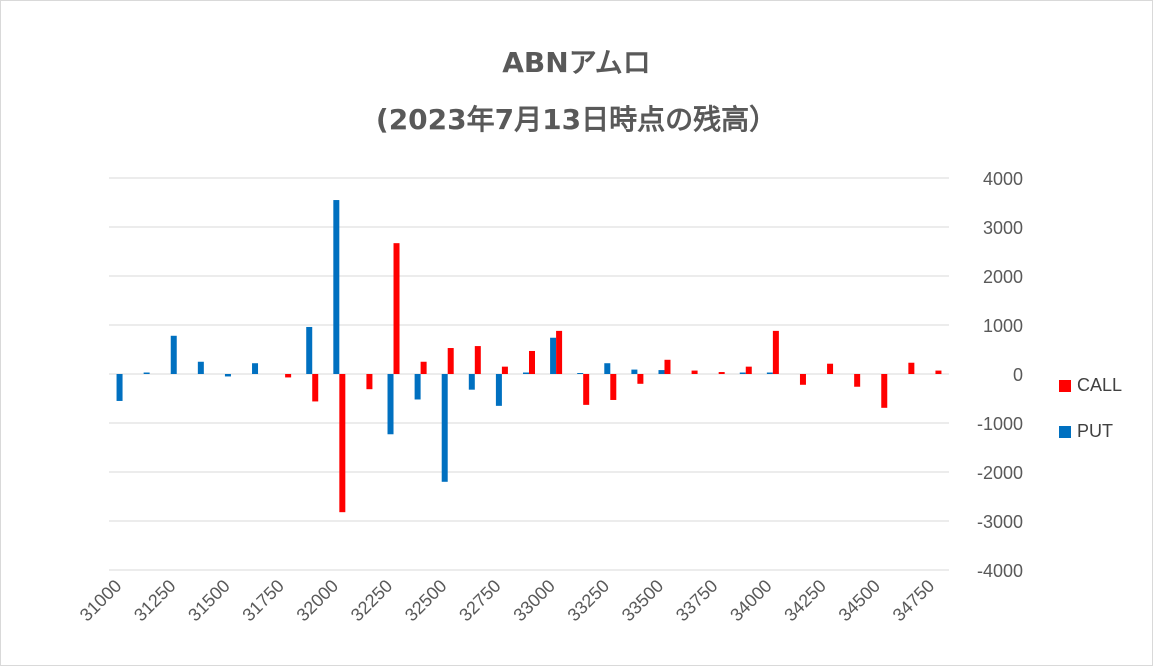 This screenshot has width=1153, height=666. What do you see at coordinates (576, 119) in the screenshot?
I see `chart-subtitle: (2023年7月13日時点の残高）` at bounding box center [576, 119].